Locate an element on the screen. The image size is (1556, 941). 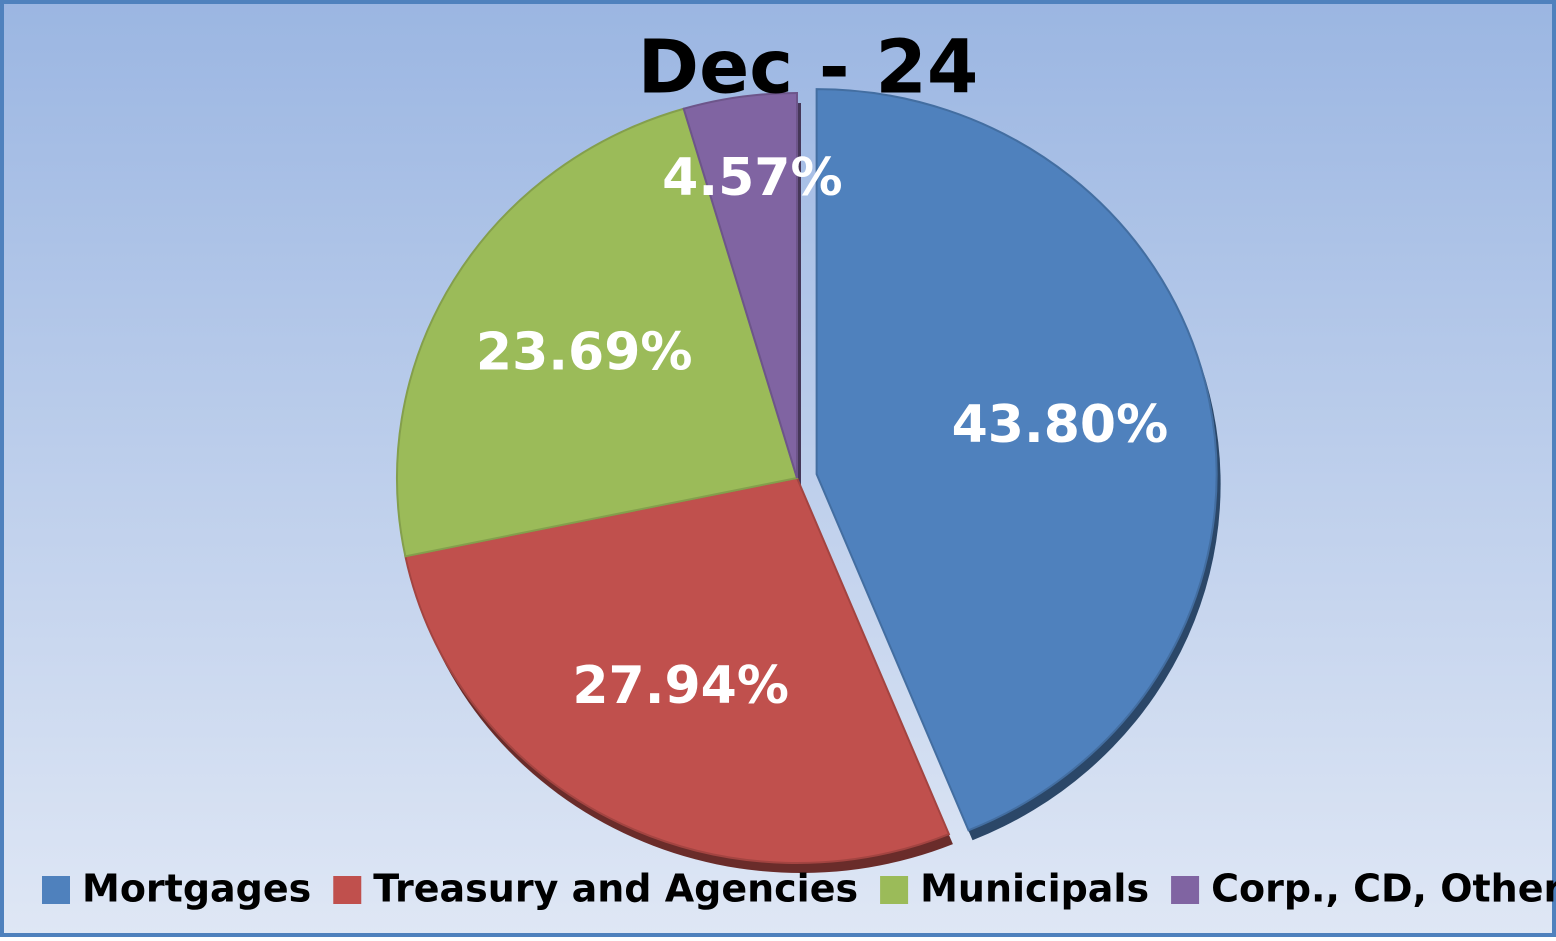
data-label: 27.94% is located at coordinates (680, 686).